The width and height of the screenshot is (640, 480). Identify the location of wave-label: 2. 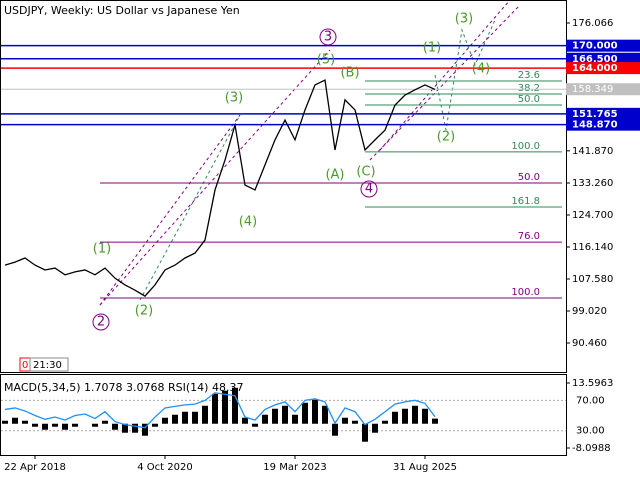
(101, 322).